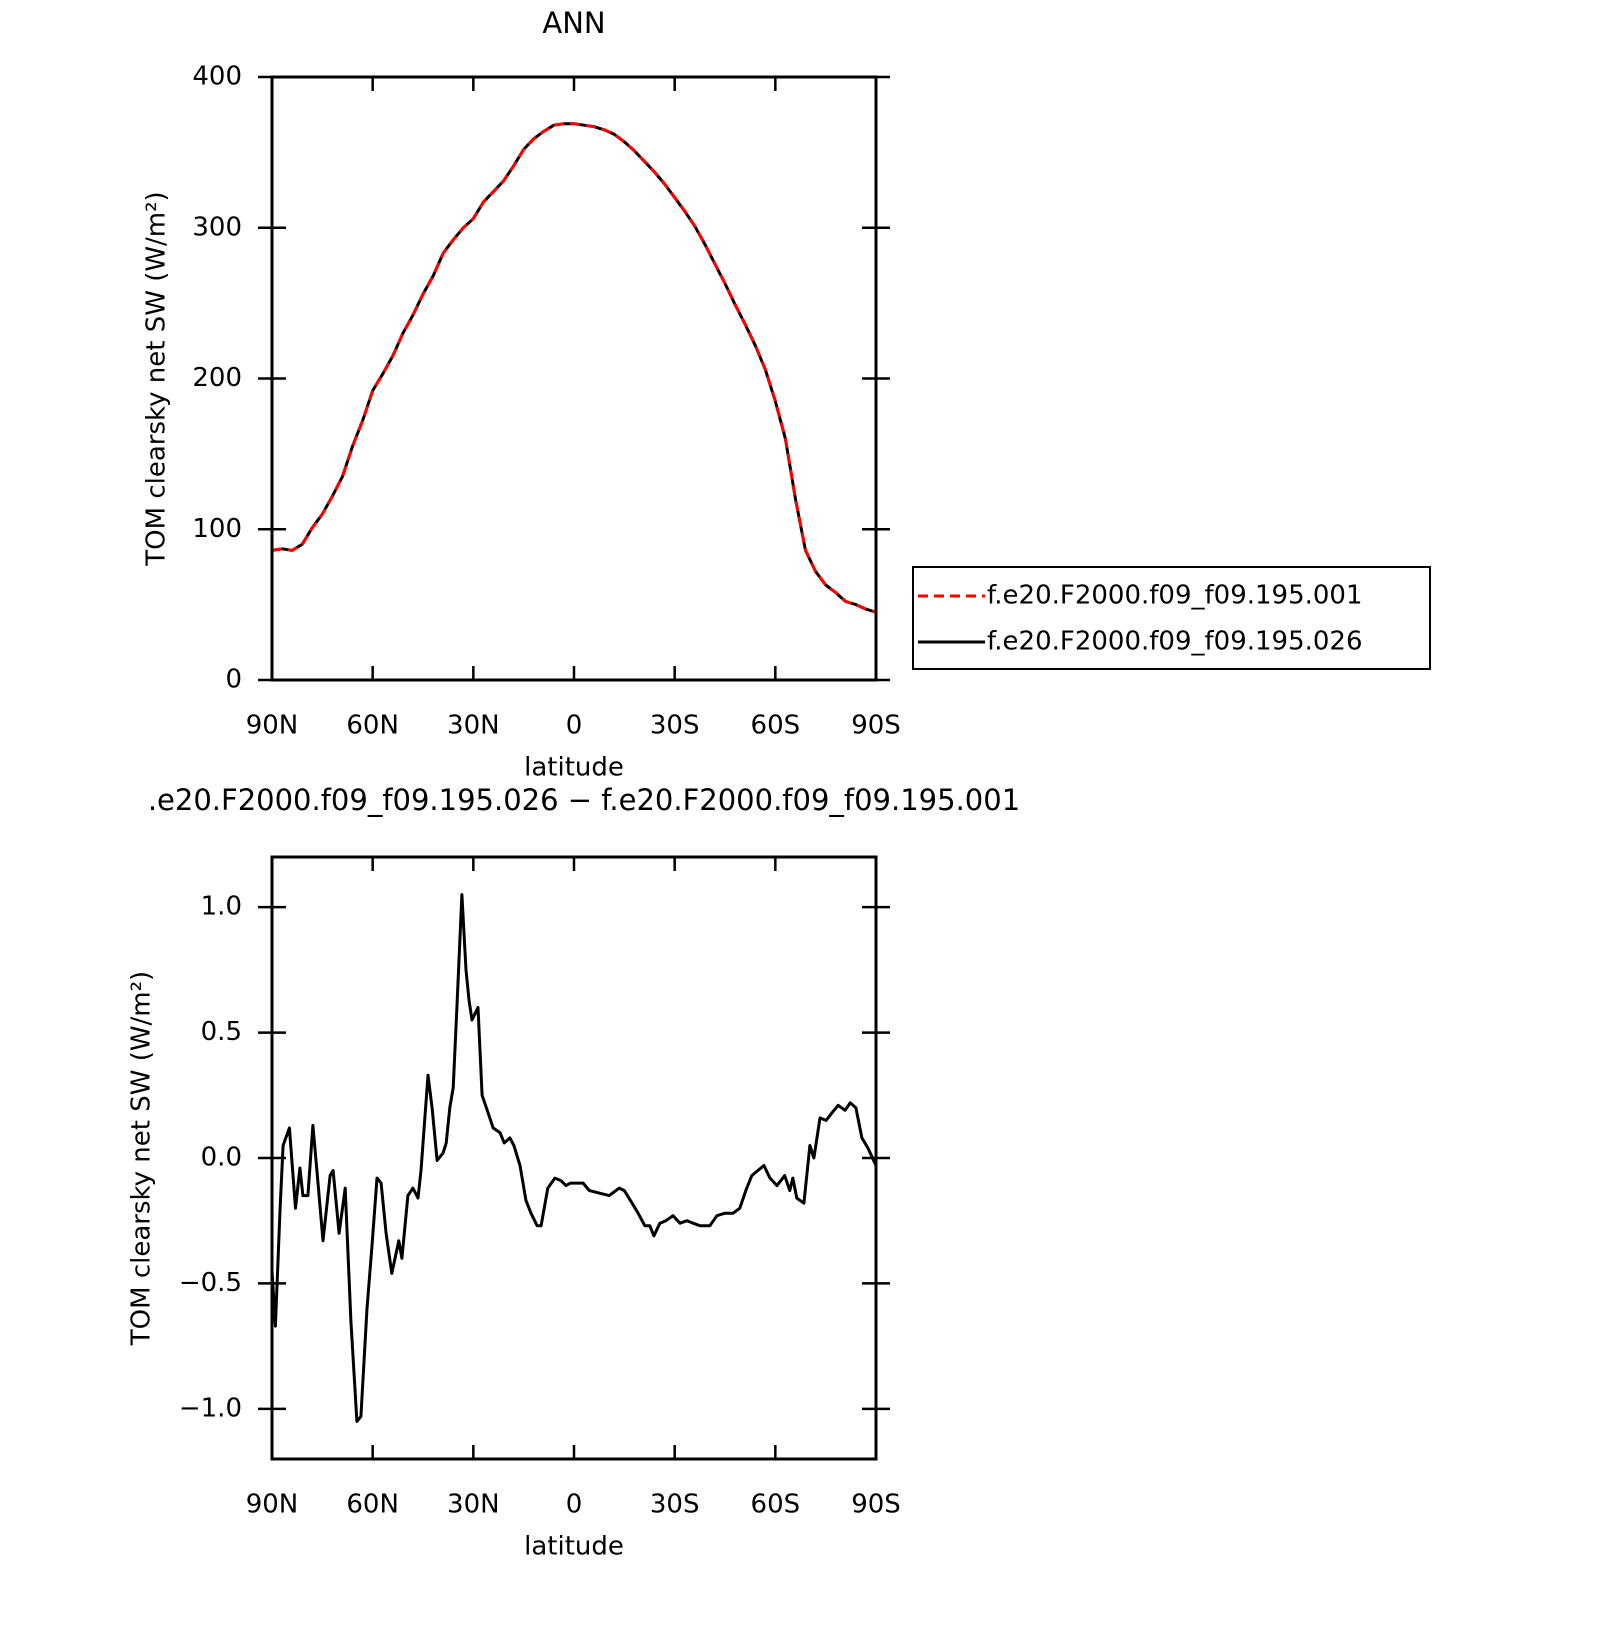  What do you see at coordinates (217, 77) in the screenshot?
I see `y-tick-label: 400` at bounding box center [217, 77].